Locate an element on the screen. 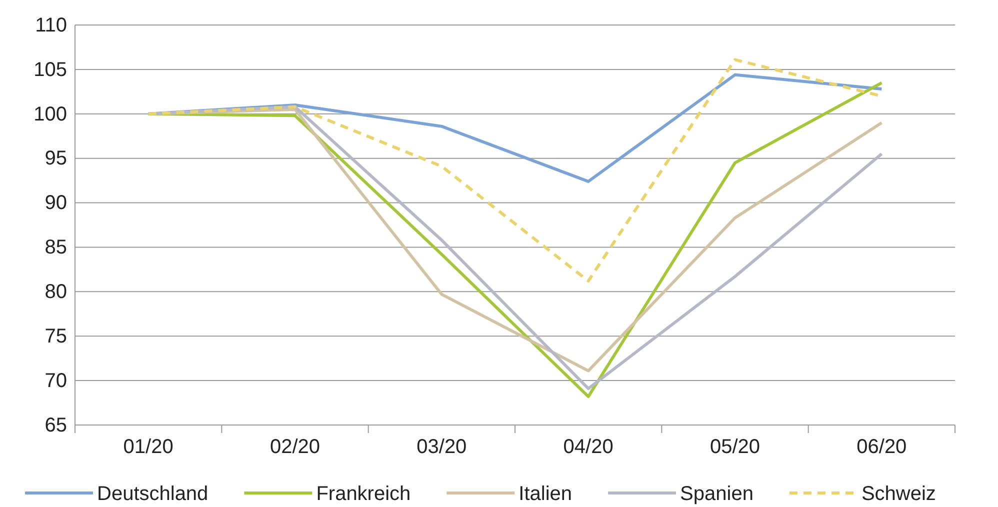 The height and width of the screenshot is (507, 998). y-tick-label: 105 is located at coordinates (50, 69).